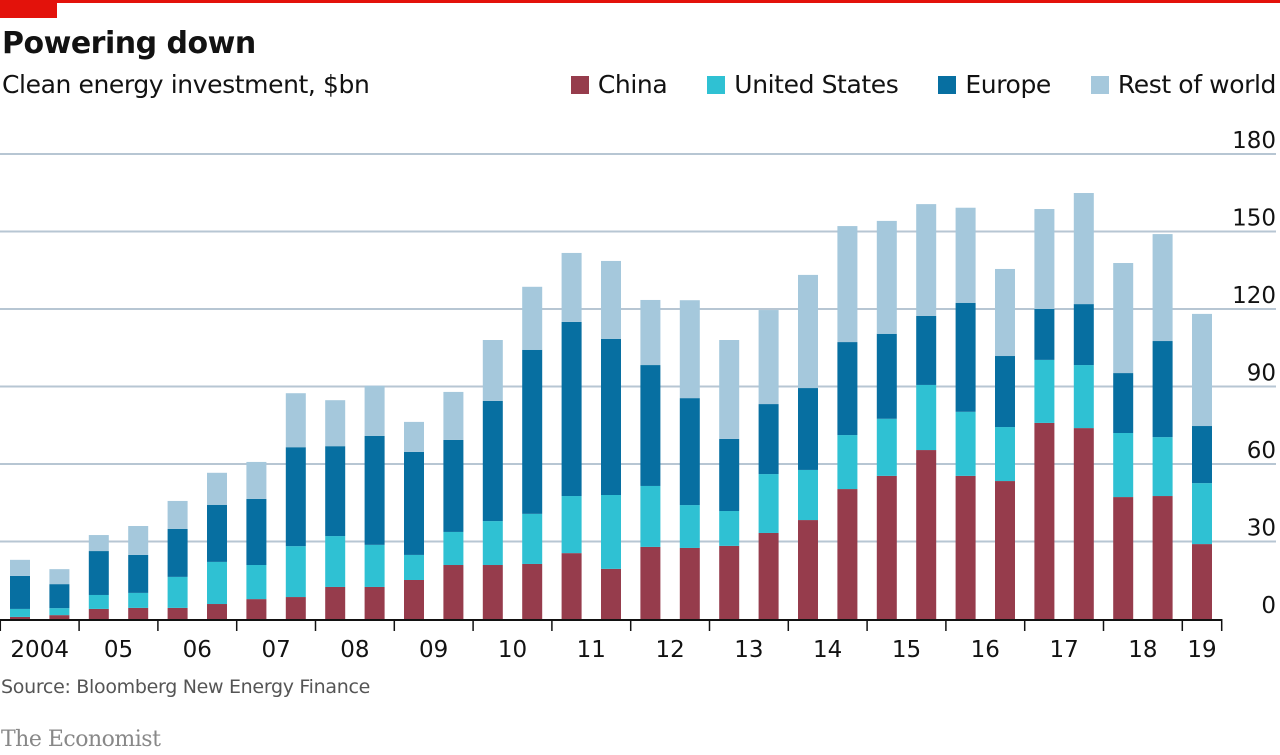 The image size is (1280, 755). I want to click on legend: China United States Europe Rest of world, so click(923, 84).